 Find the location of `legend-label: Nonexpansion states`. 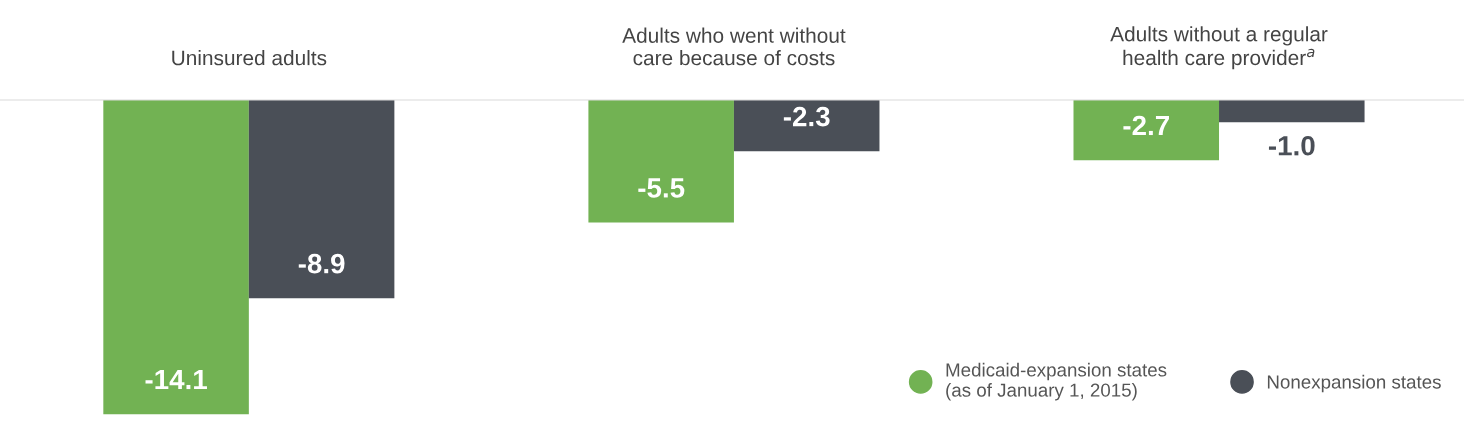

legend-label: Nonexpansion states is located at coordinates (1354, 383).